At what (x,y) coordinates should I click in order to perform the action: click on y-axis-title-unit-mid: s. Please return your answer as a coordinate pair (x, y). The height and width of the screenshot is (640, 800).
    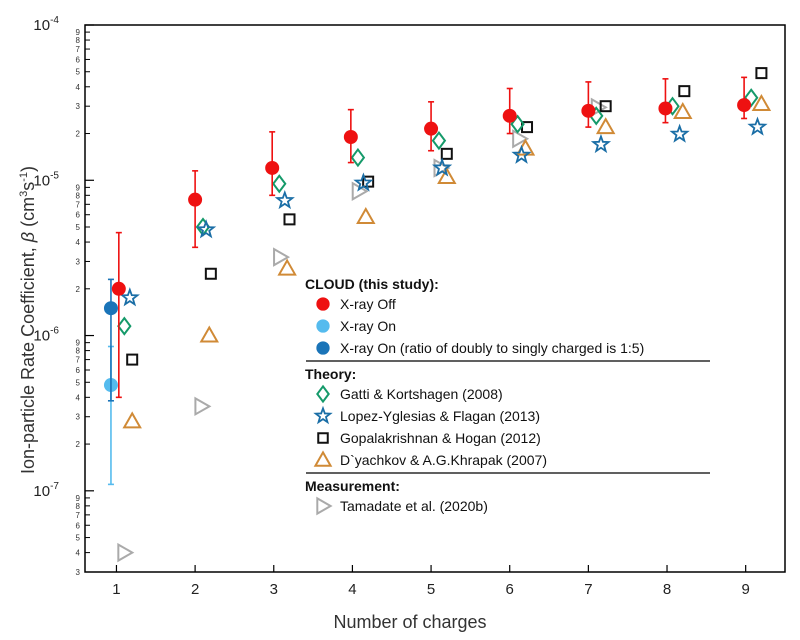
    Looking at the image, I should click on (28, 186).